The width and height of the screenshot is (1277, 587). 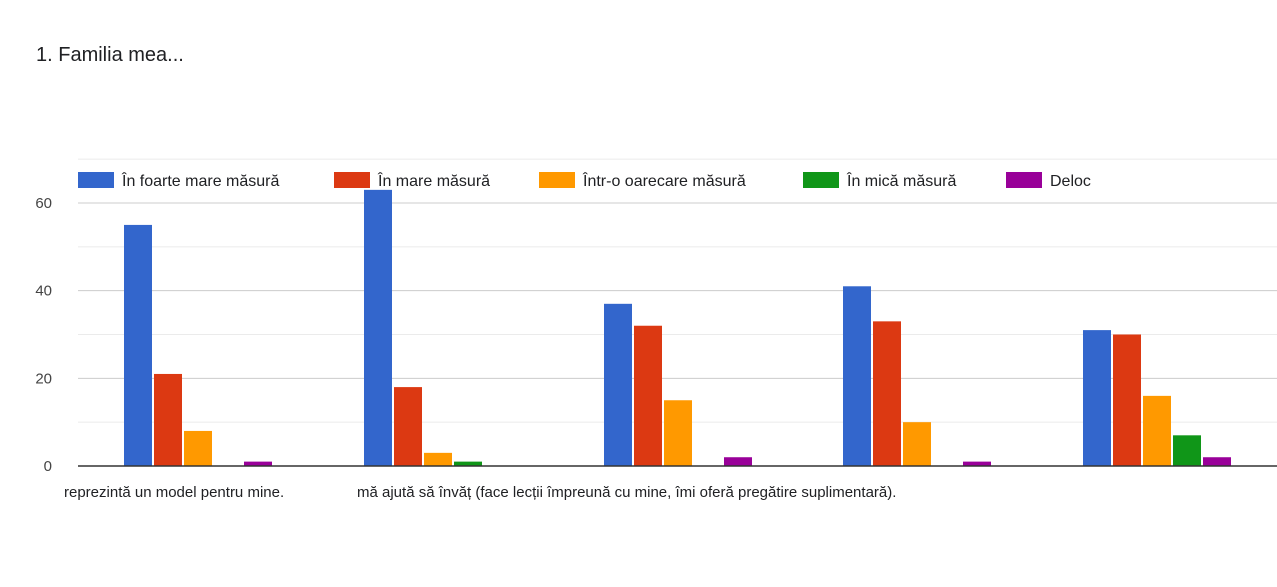 I want to click on y-tick-label: 0, so click(x=48, y=466).